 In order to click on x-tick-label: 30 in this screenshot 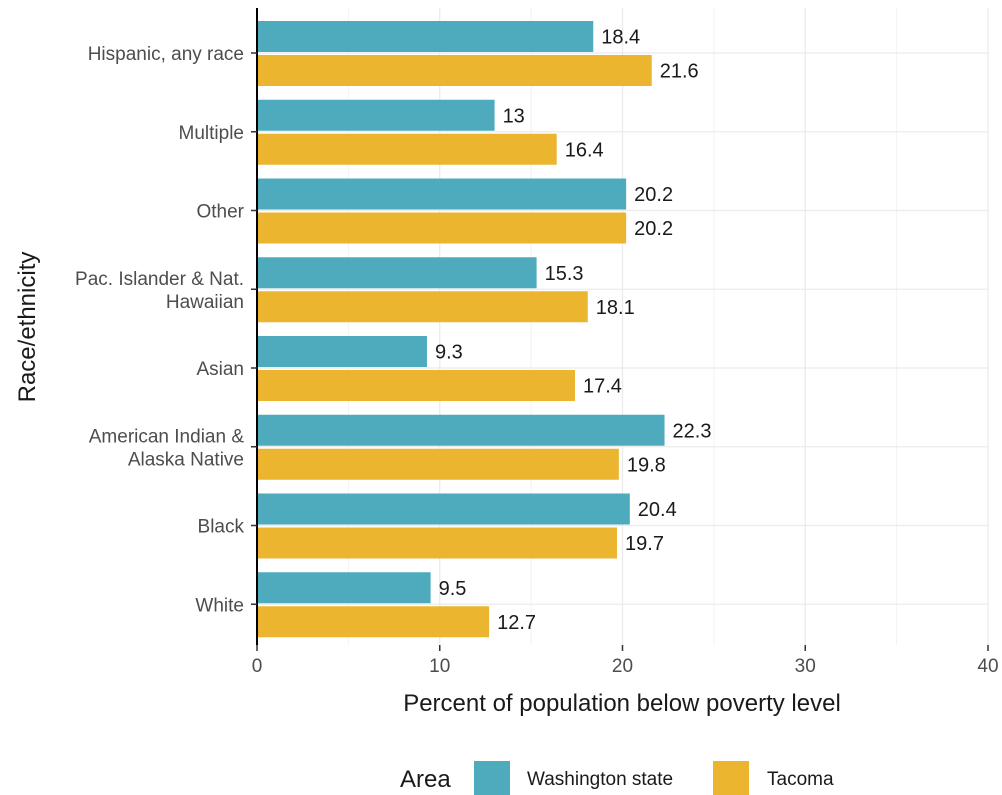, I will do `click(805, 666)`.